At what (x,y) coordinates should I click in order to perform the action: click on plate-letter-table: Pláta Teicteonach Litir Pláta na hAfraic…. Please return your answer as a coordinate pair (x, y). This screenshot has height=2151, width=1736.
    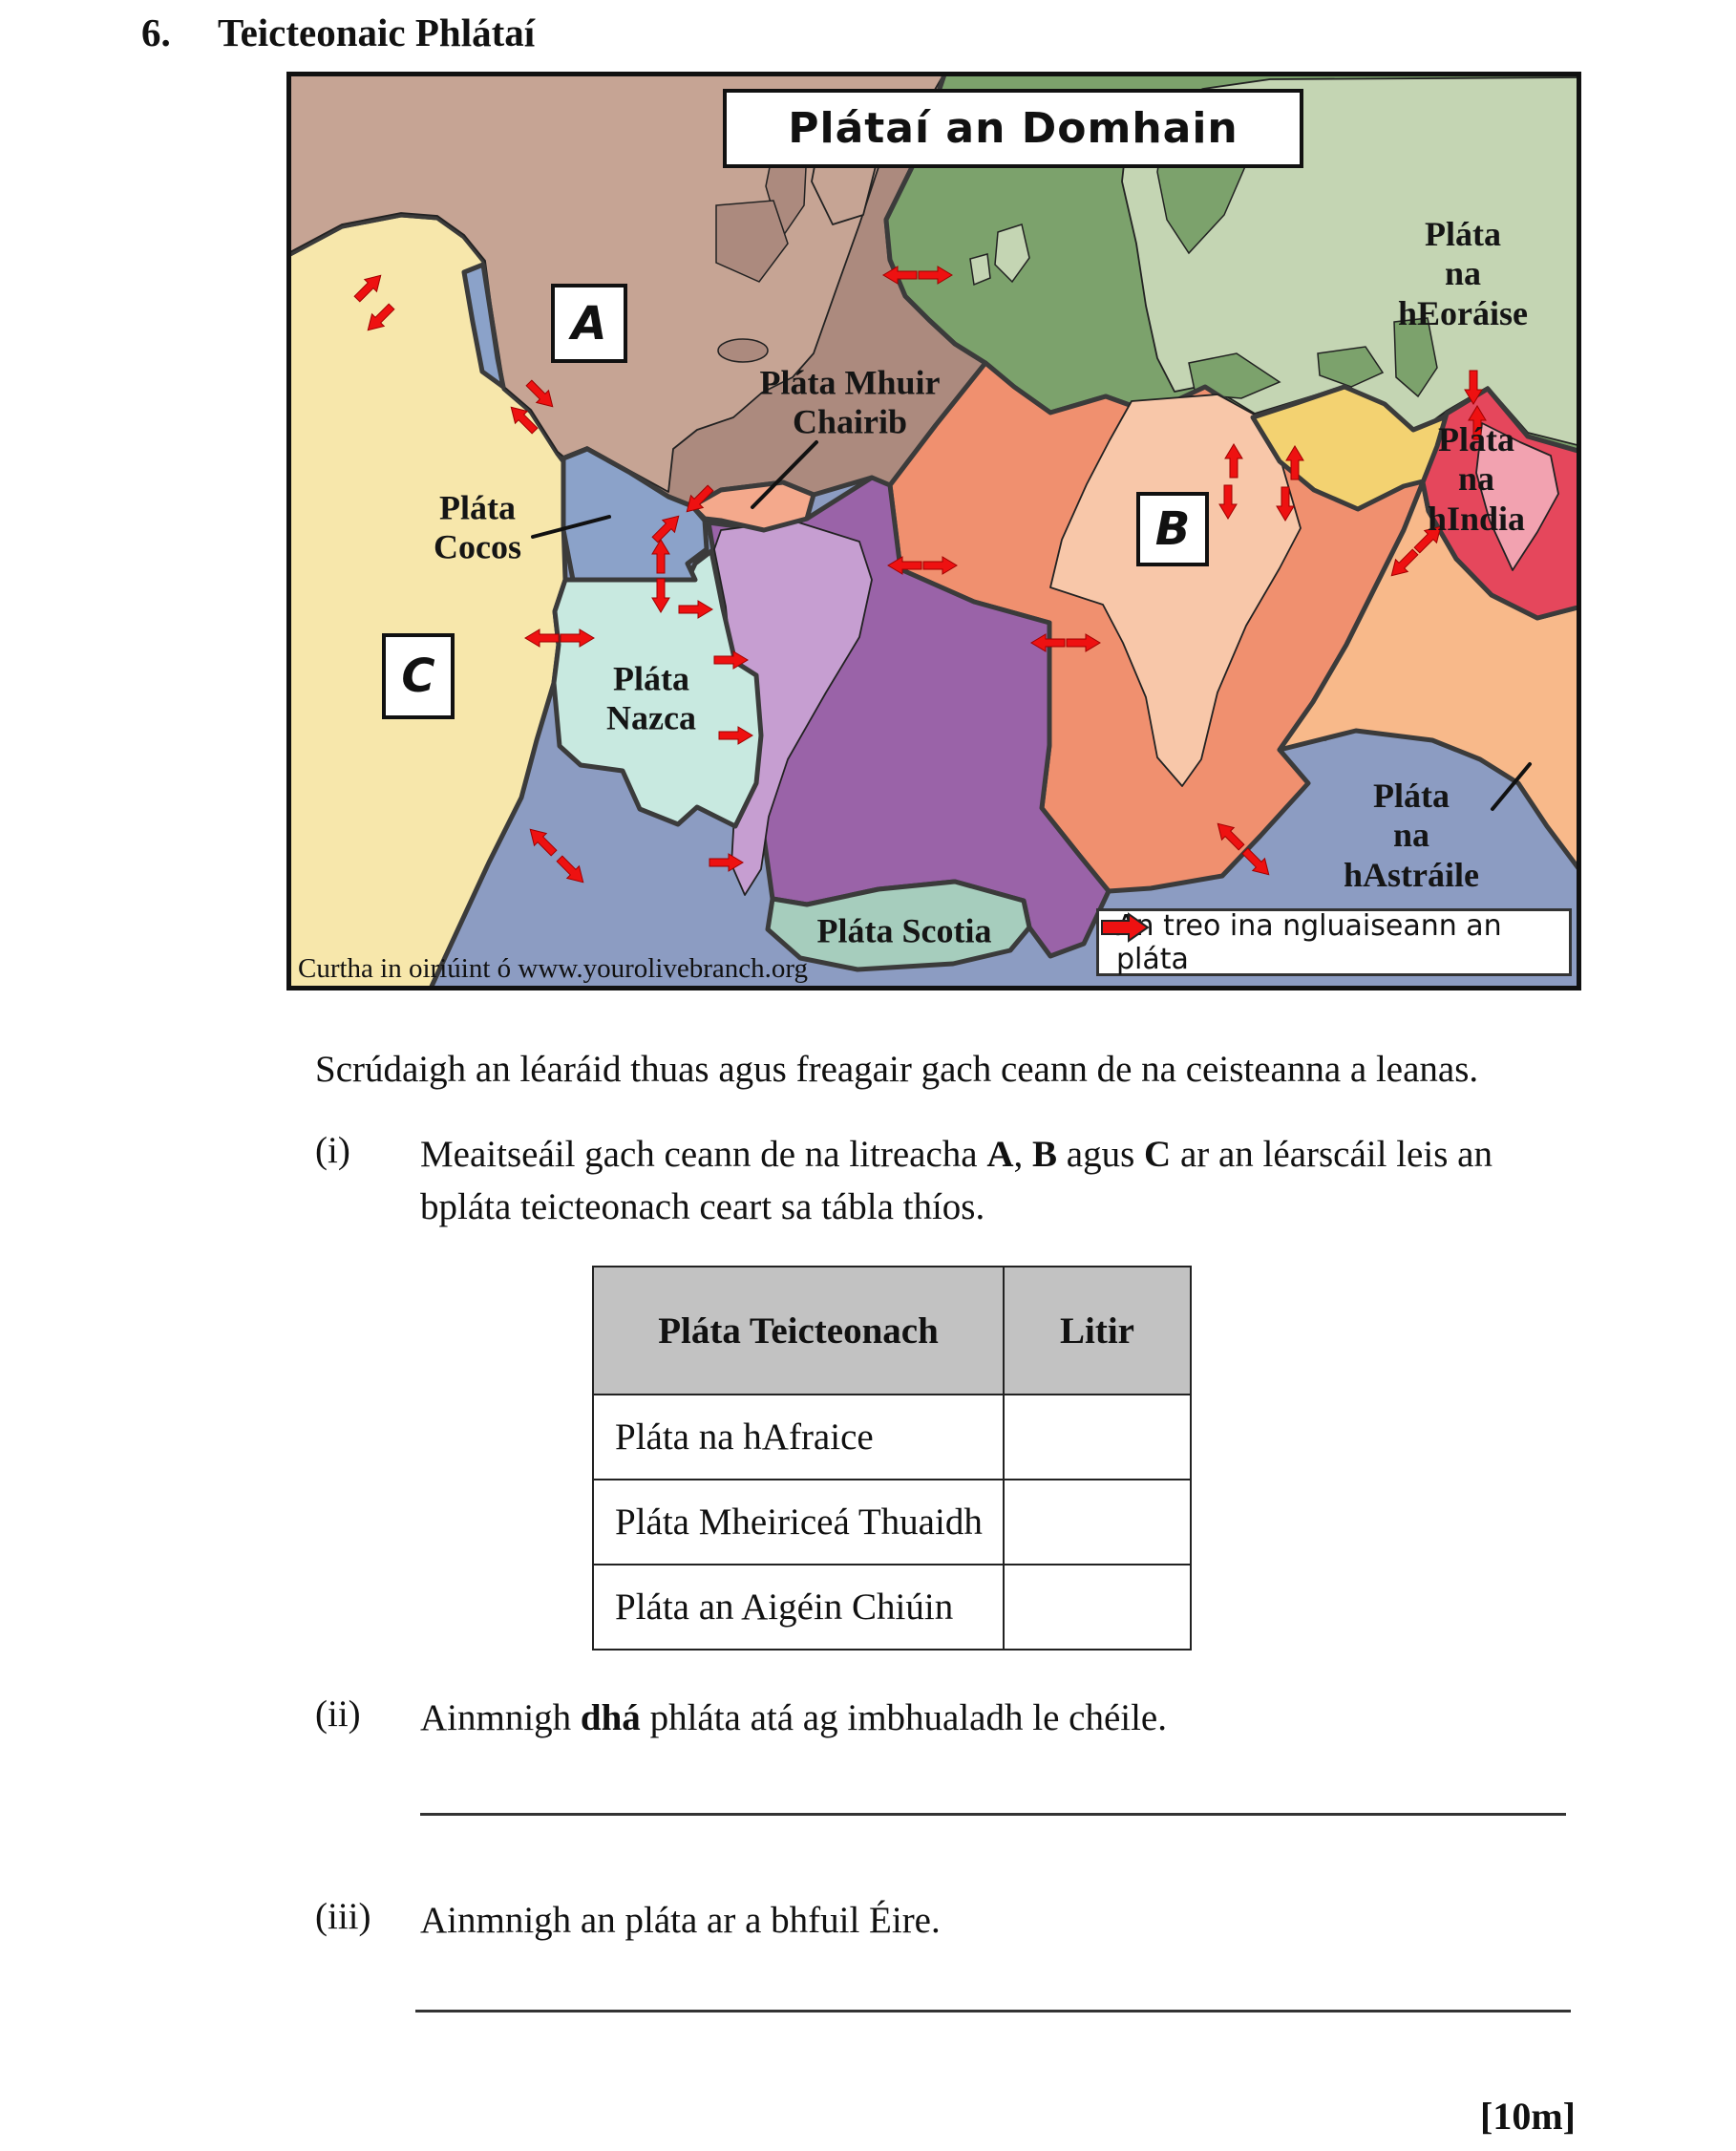
    Looking at the image, I should click on (892, 1458).